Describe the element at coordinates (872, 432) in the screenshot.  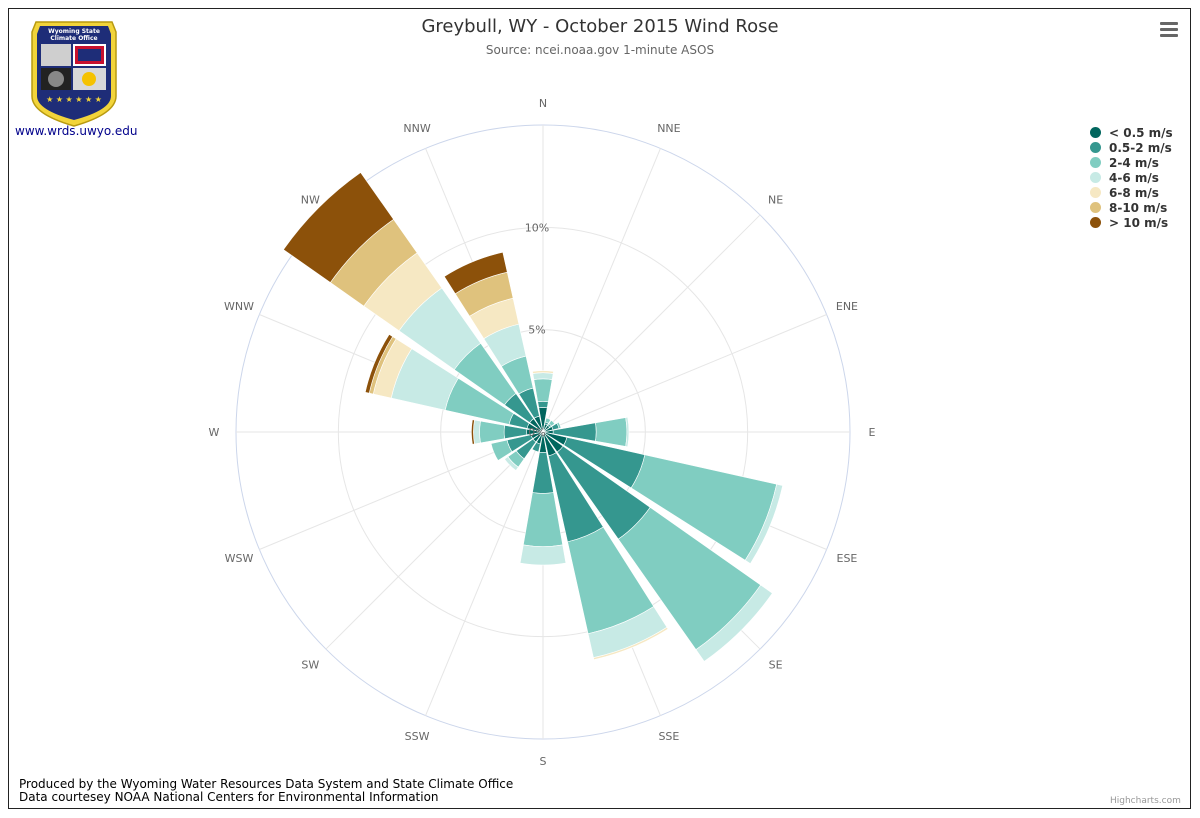
I see `direction-label-e: E` at that location.